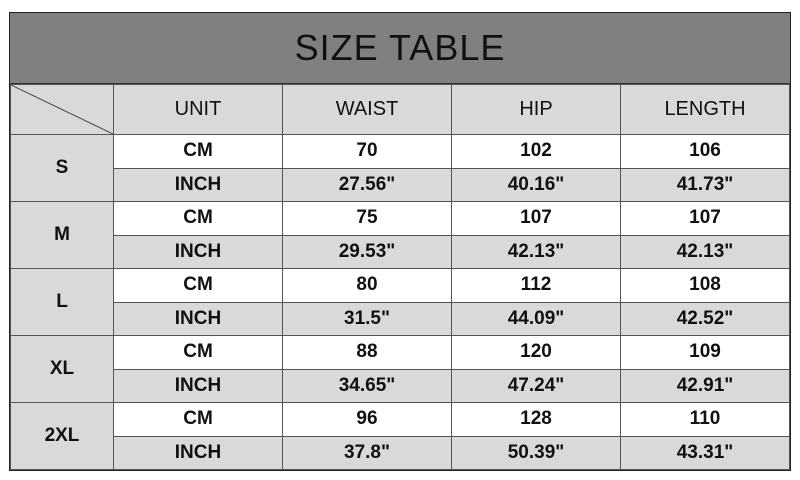  Describe the element at coordinates (705, 452) in the screenshot. I see `value-cell: 43.31"` at that location.